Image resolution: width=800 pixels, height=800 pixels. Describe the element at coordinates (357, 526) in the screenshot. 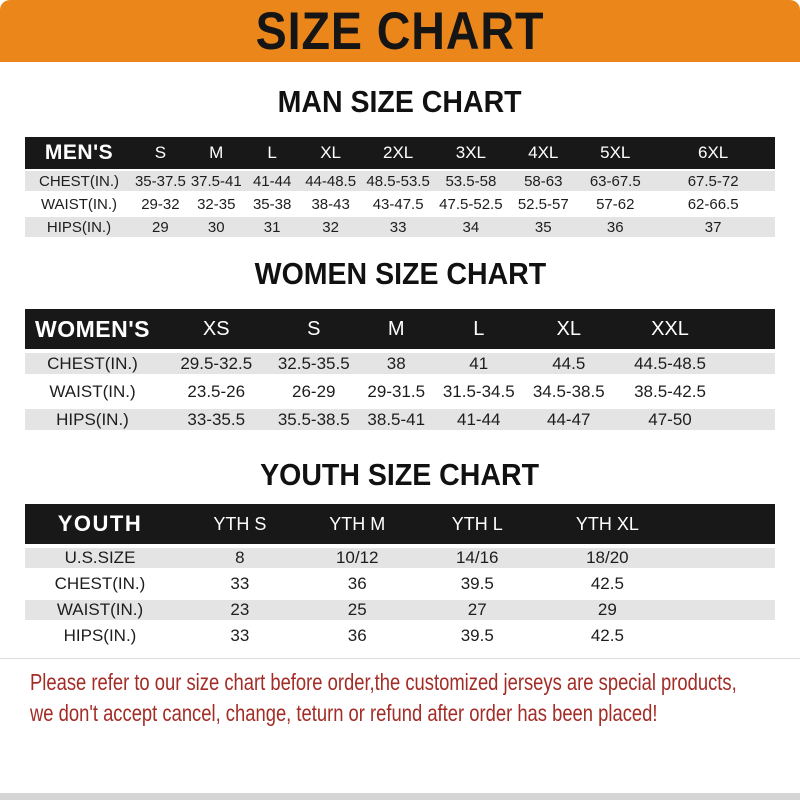

I see `size-header-cell: YTH M` at that location.